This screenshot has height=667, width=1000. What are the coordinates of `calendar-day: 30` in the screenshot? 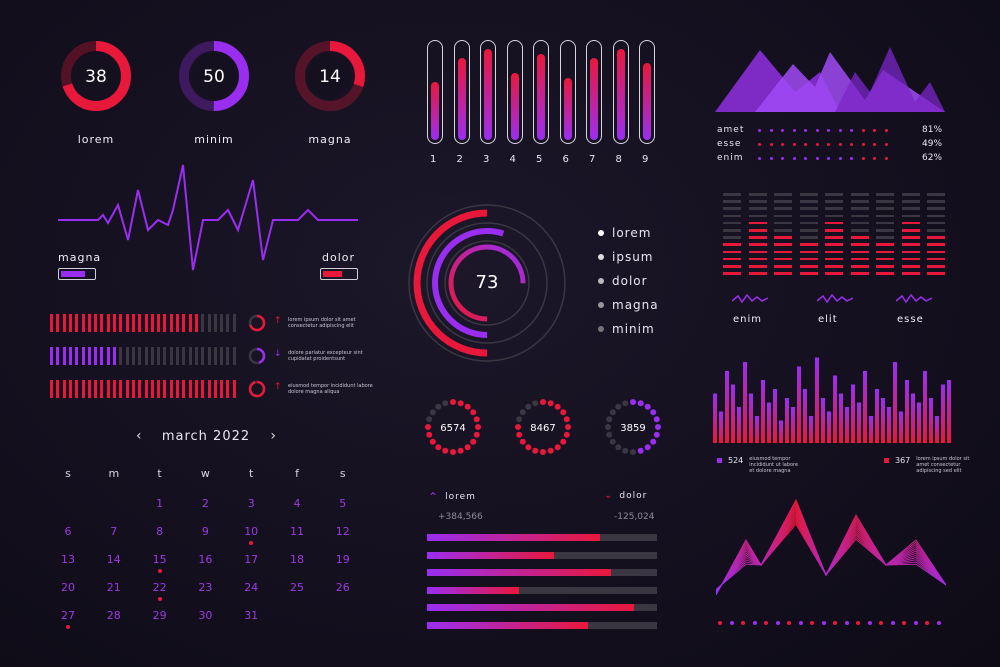 It's located at (205, 615).